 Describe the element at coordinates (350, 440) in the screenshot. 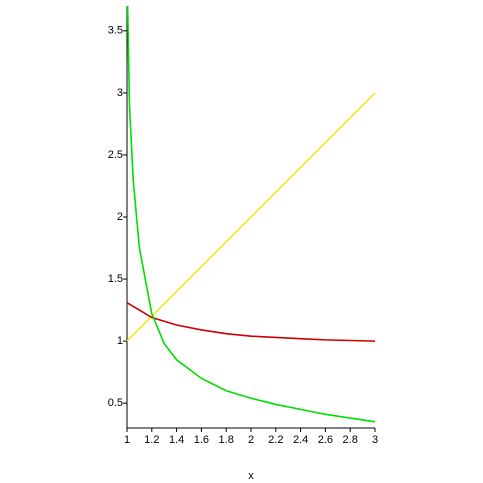

I see `x-tick-label: 2.8` at that location.